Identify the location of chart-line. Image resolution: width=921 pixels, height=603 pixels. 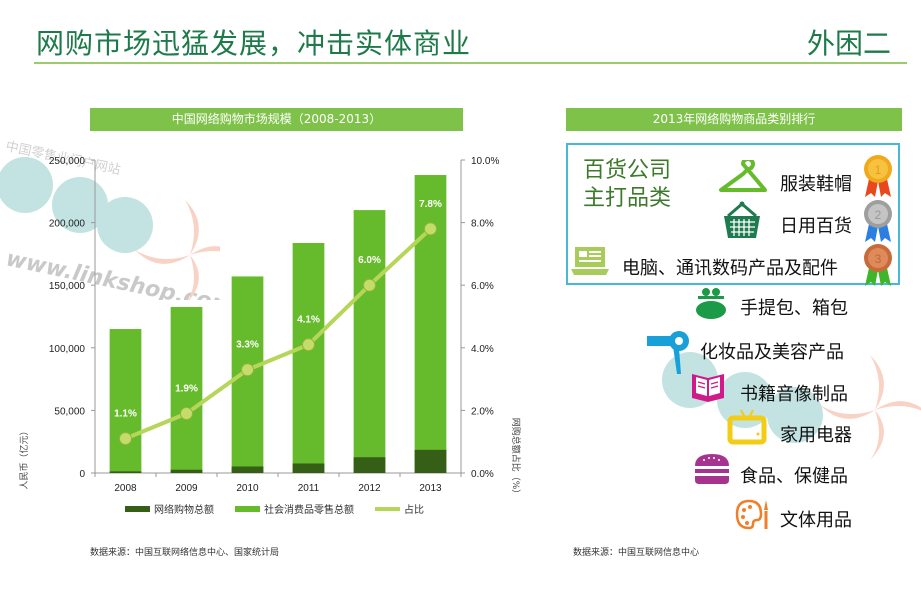
(278, 334).